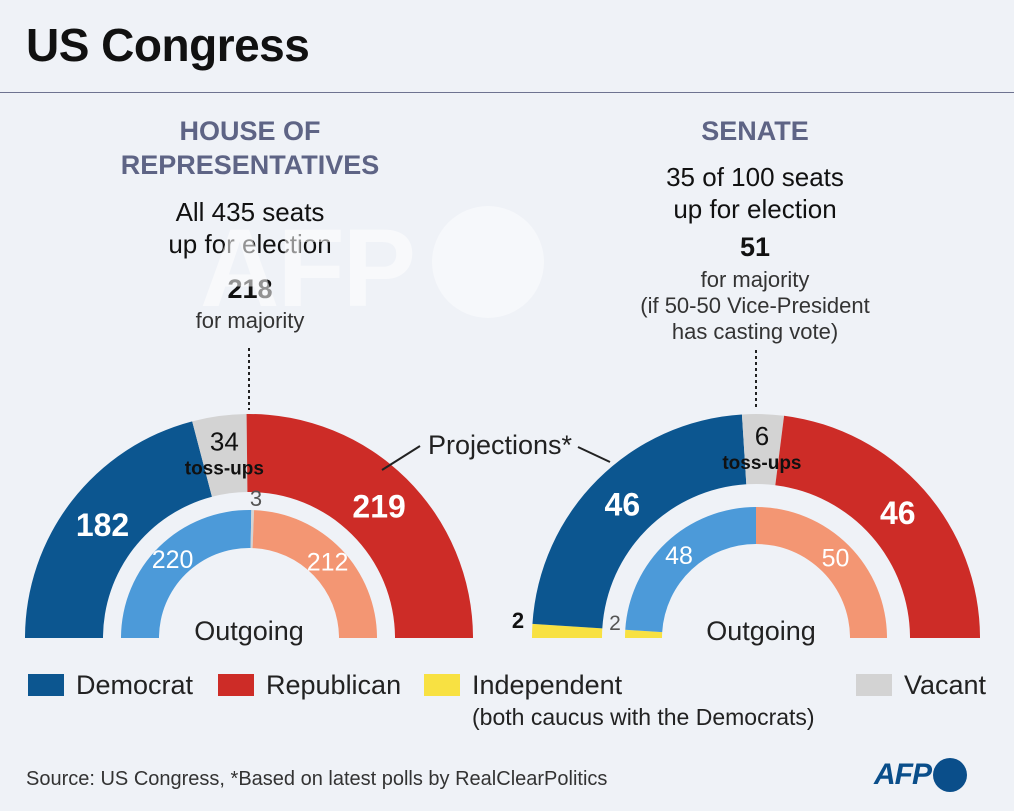 Image resolution: width=1014 pixels, height=811 pixels. What do you see at coordinates (250, 228) in the screenshot?
I see `house-seats-text: All 435 seats up for election` at bounding box center [250, 228].